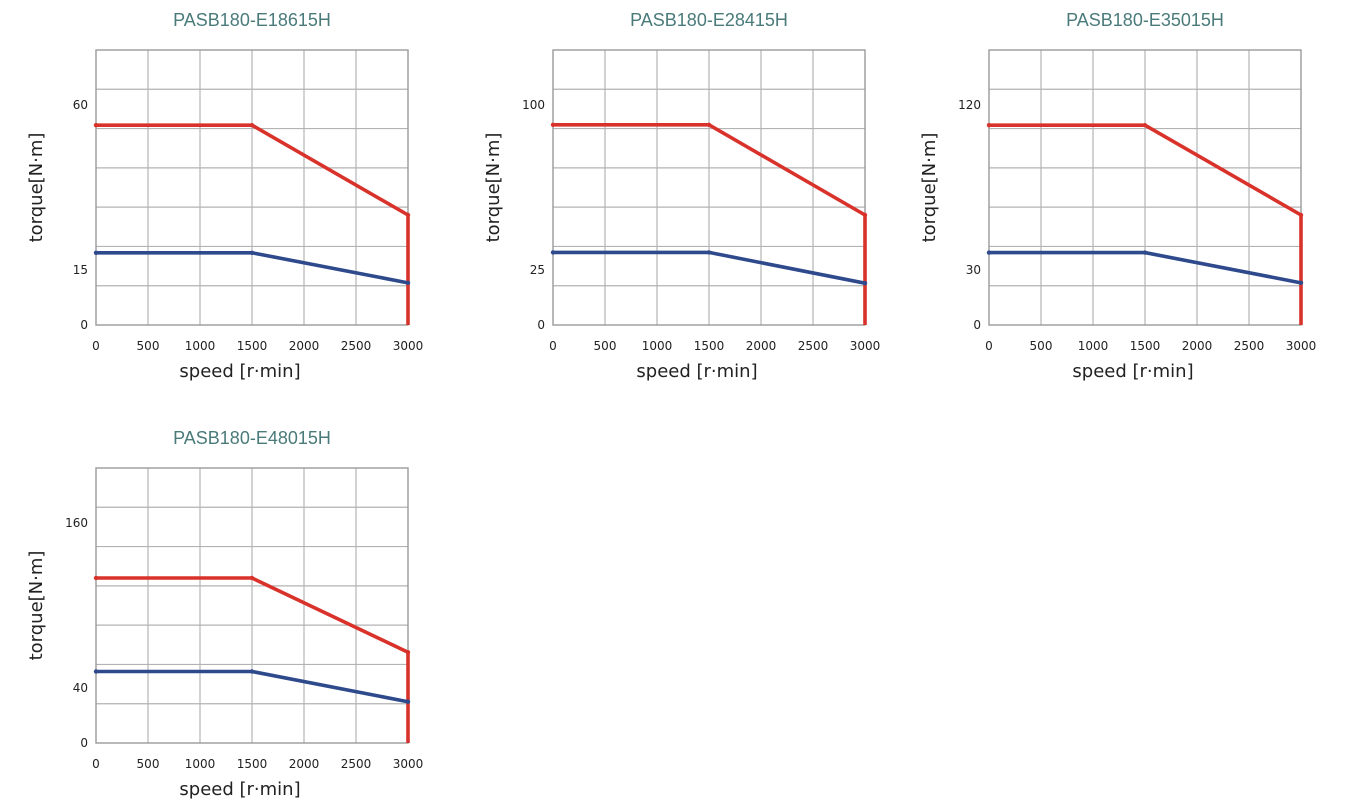  Describe the element at coordinates (76, 523) in the screenshot. I see `y-tick-label: 160` at that location.